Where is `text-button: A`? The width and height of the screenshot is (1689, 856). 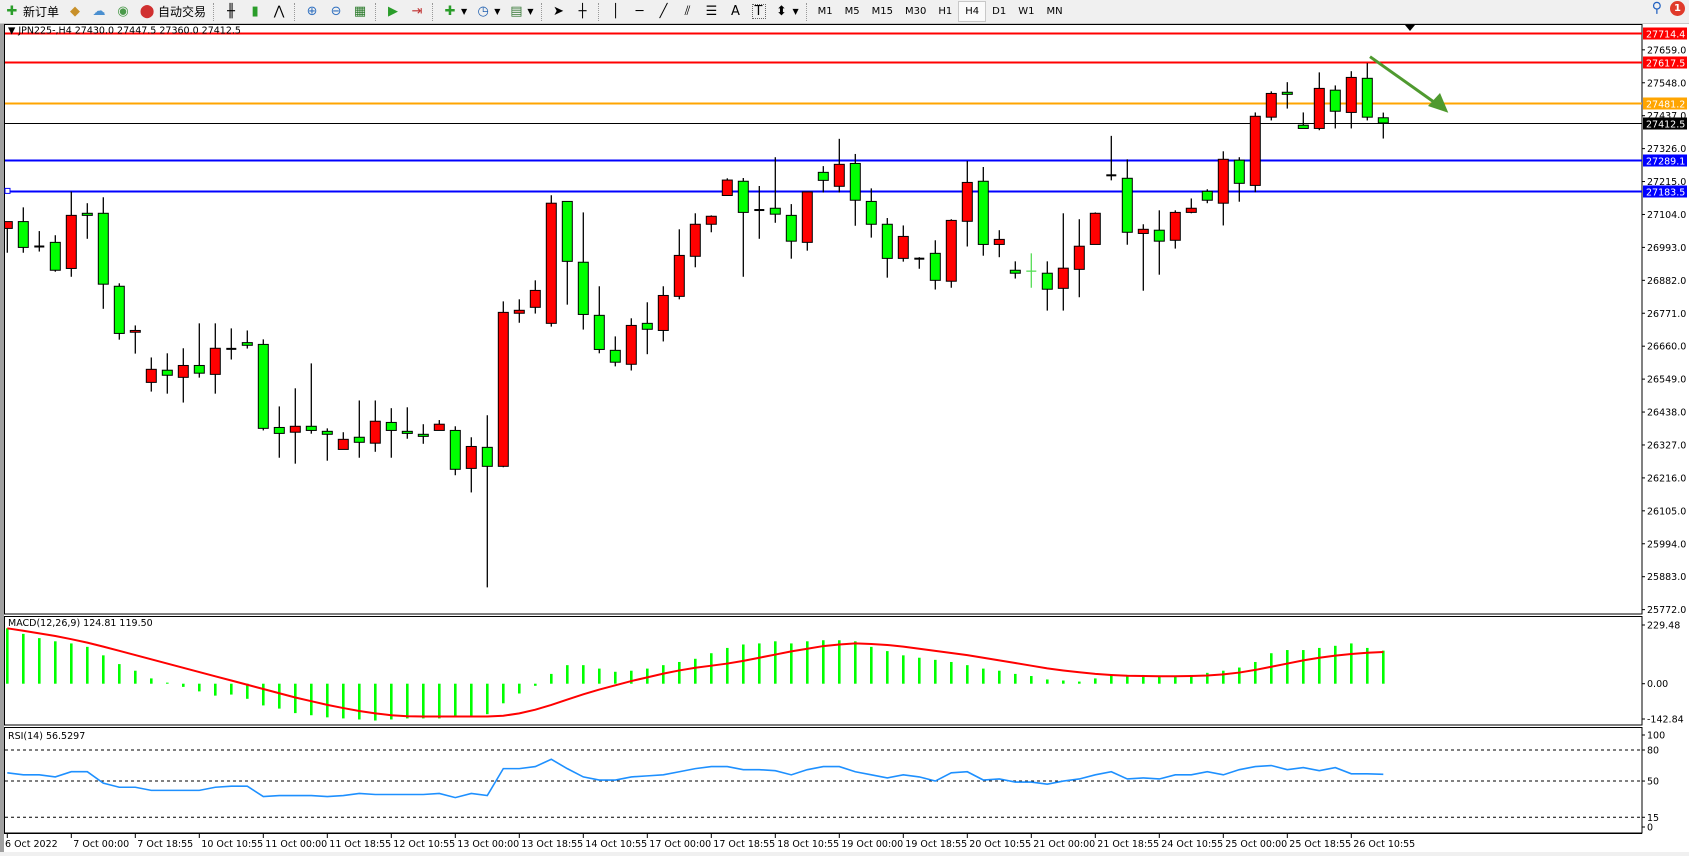 text-button: A is located at coordinates (736, 11).